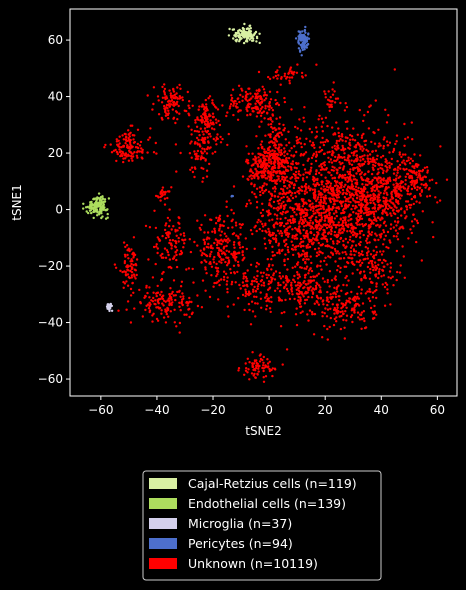 The height and width of the screenshot is (590, 466). Describe the element at coordinates (272, 483) in the screenshot. I see `legend-label: Cajal-Retzius cells (n=119)` at that location.